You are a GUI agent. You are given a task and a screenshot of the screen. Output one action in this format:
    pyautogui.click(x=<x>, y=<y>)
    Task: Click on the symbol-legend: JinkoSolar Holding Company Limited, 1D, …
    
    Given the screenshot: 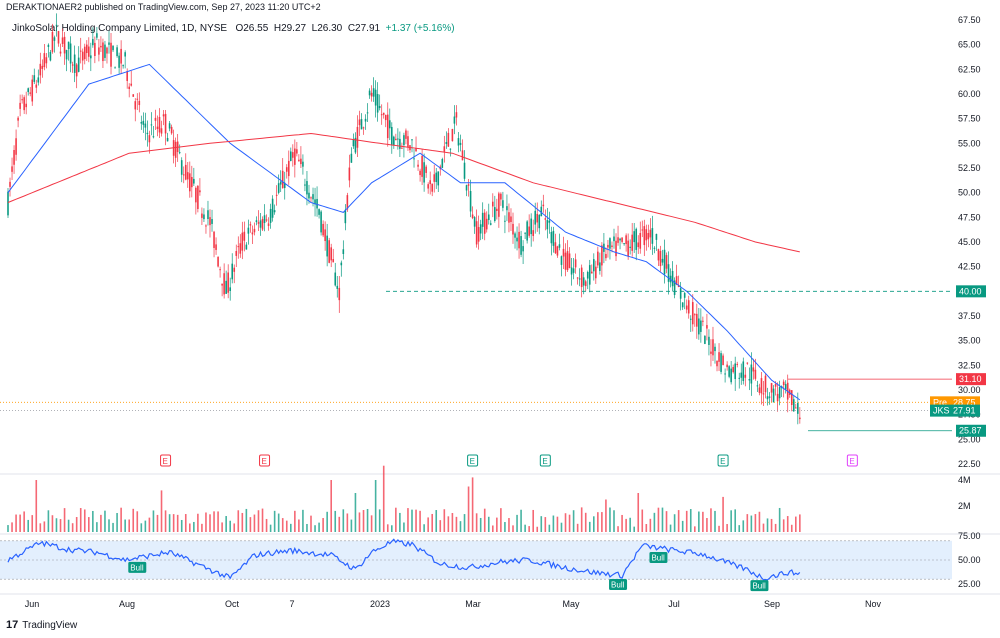 What is the action you would take?
    pyautogui.click(x=233, y=28)
    